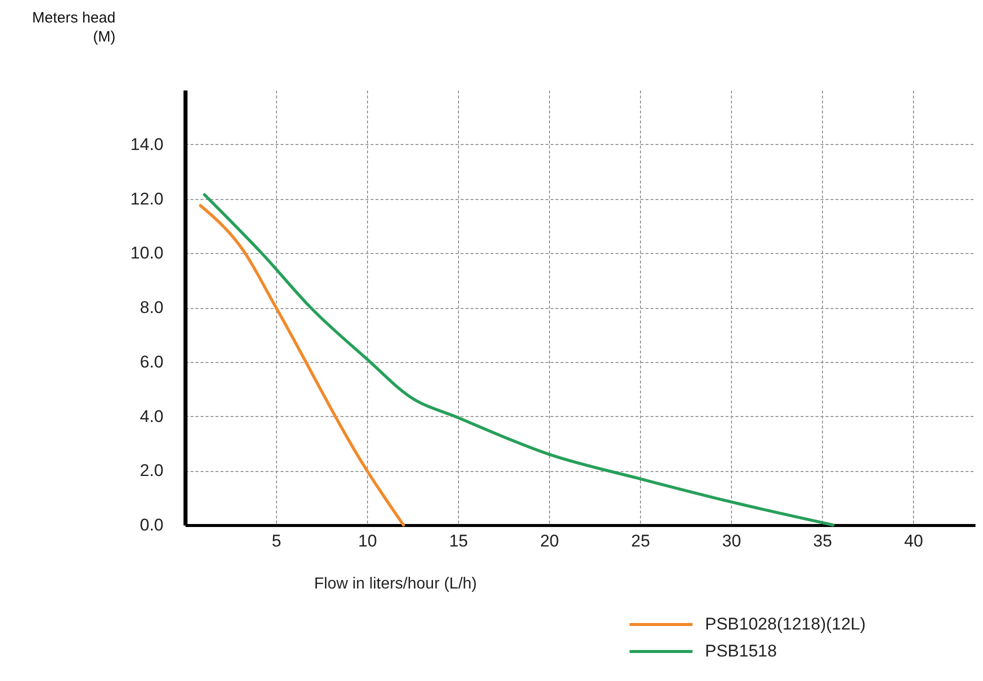 Image resolution: width=983 pixels, height=681 pixels. What do you see at coordinates (395, 584) in the screenshot?
I see `x-axis-title: Flow in liters/hour (L/h)` at bounding box center [395, 584].